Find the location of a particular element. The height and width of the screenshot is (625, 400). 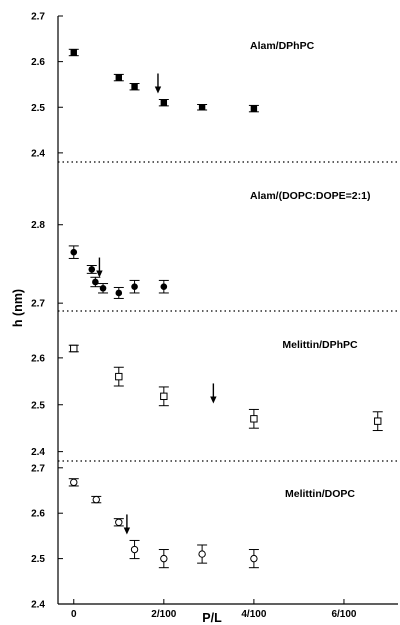

y-tick-label-1-0: 2.7 is located at coordinates (38, 17).